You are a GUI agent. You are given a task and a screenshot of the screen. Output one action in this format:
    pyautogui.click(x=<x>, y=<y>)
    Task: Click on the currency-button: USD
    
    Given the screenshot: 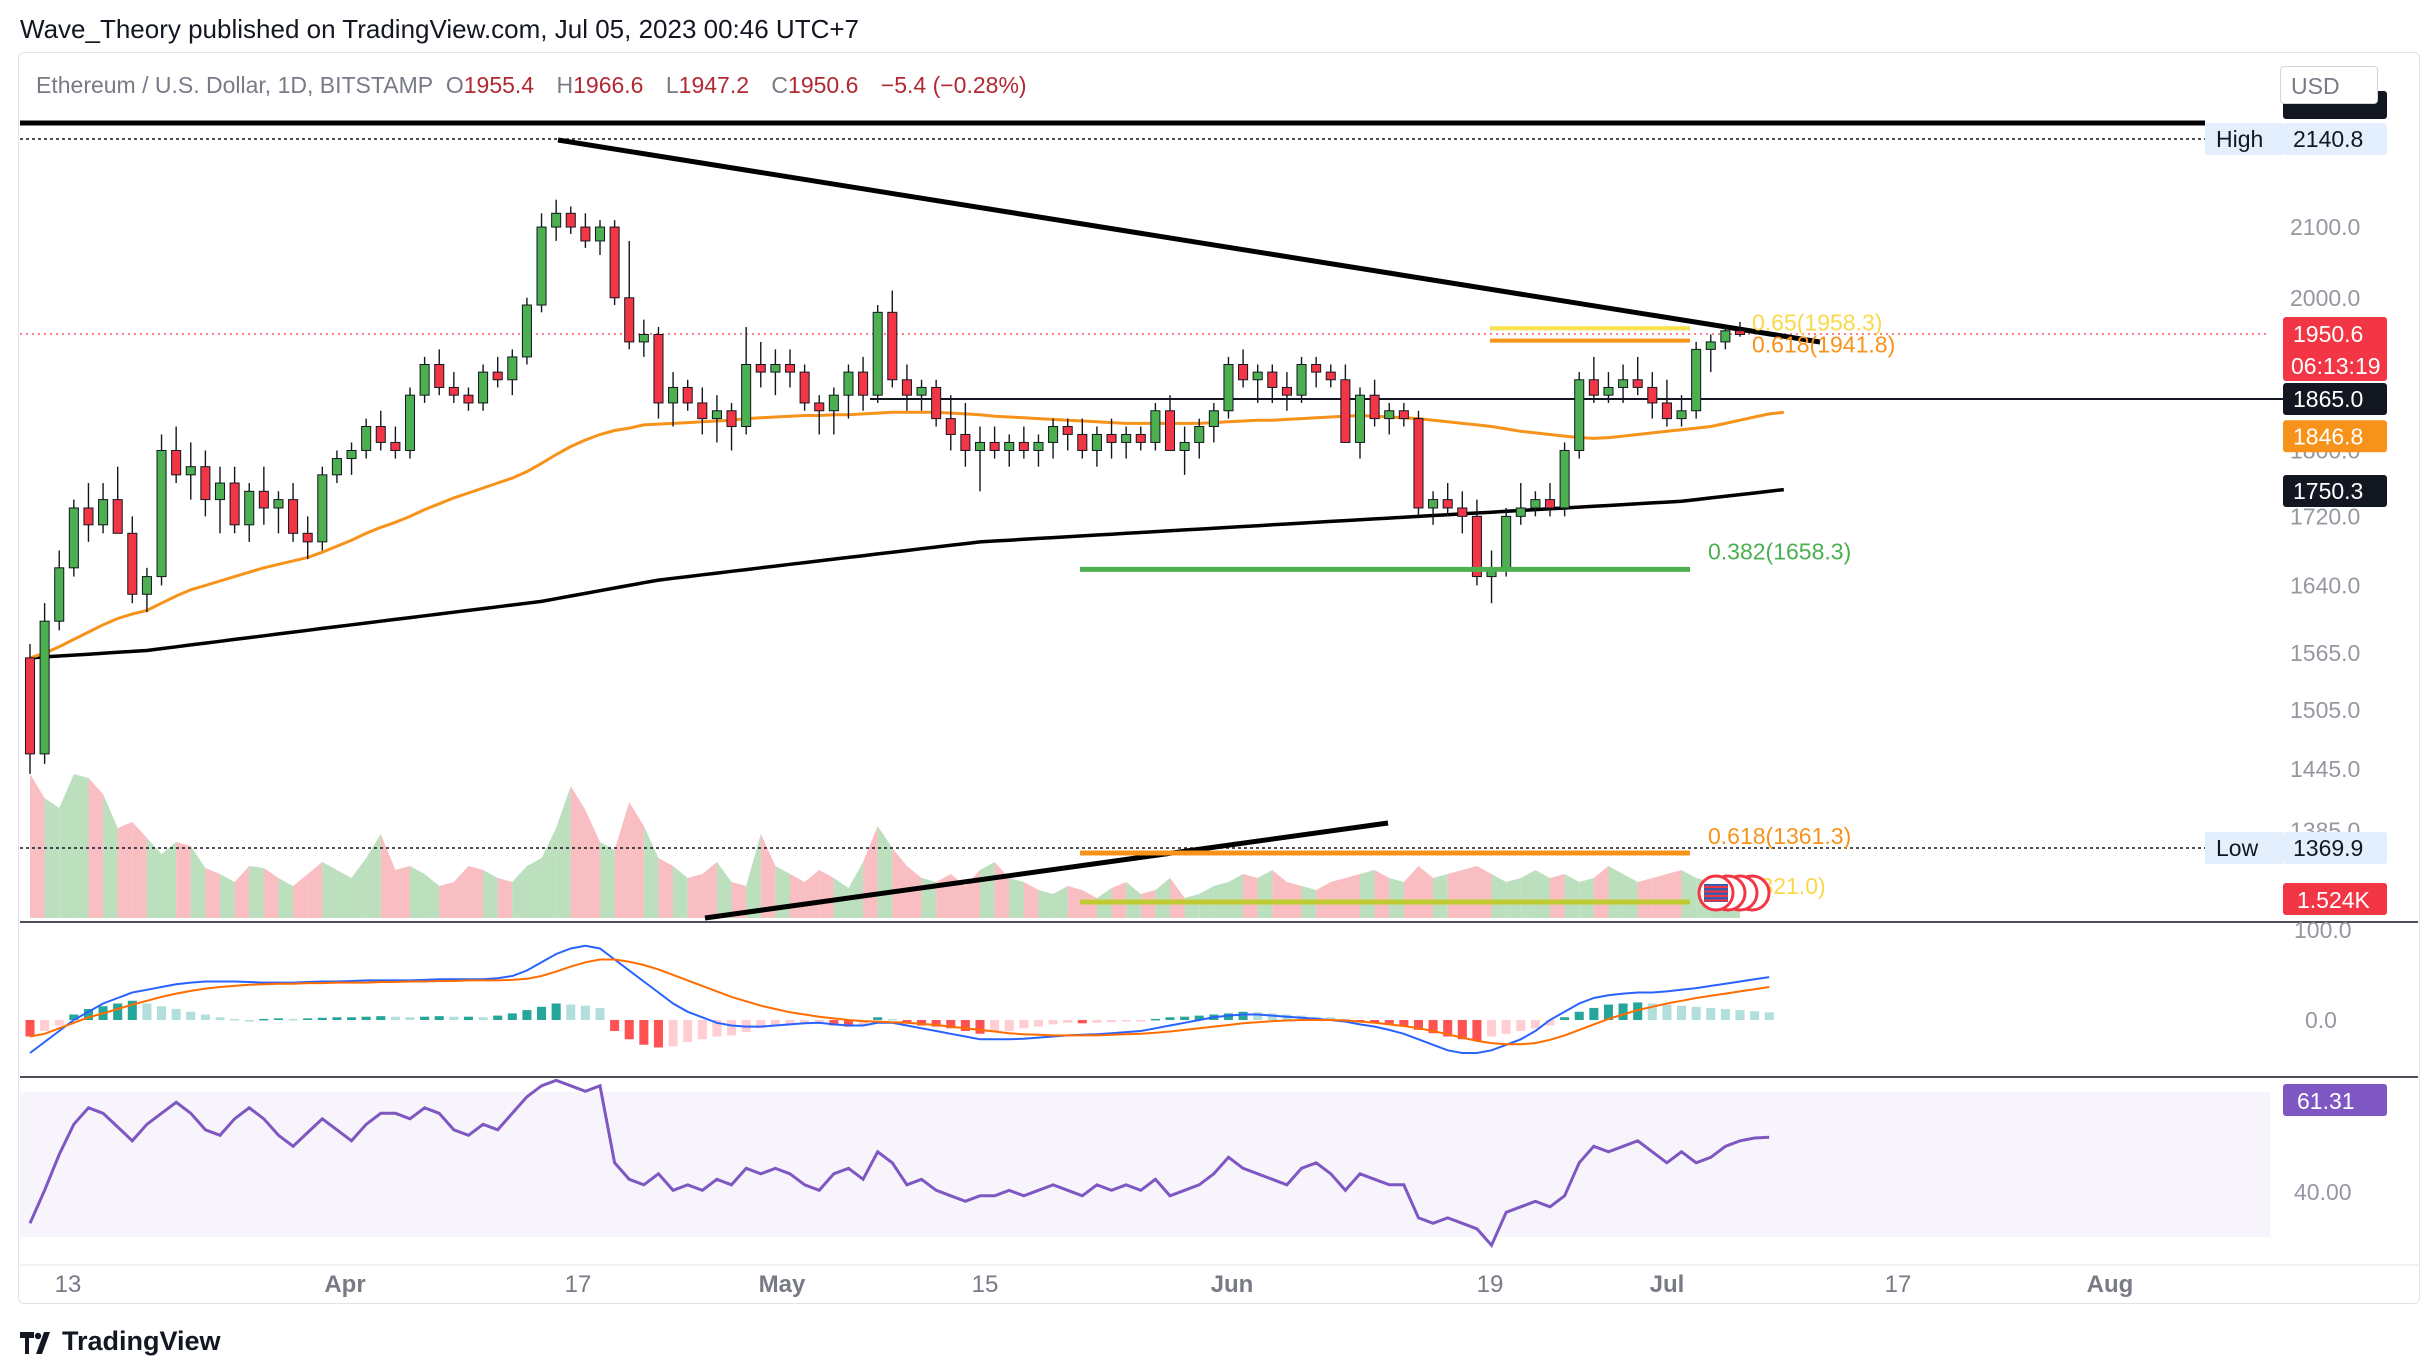 What is the action you would take?
    pyautogui.click(x=2329, y=85)
    